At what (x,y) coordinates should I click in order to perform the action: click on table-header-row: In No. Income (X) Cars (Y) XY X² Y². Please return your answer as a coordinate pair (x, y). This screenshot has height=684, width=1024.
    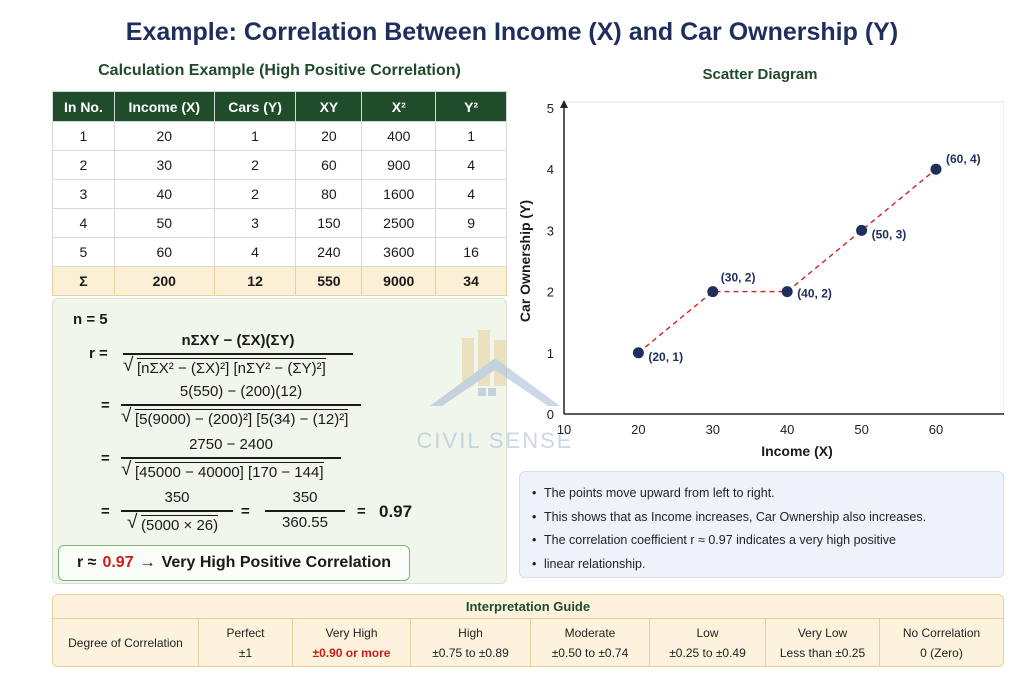
    Looking at the image, I should click on (279, 106).